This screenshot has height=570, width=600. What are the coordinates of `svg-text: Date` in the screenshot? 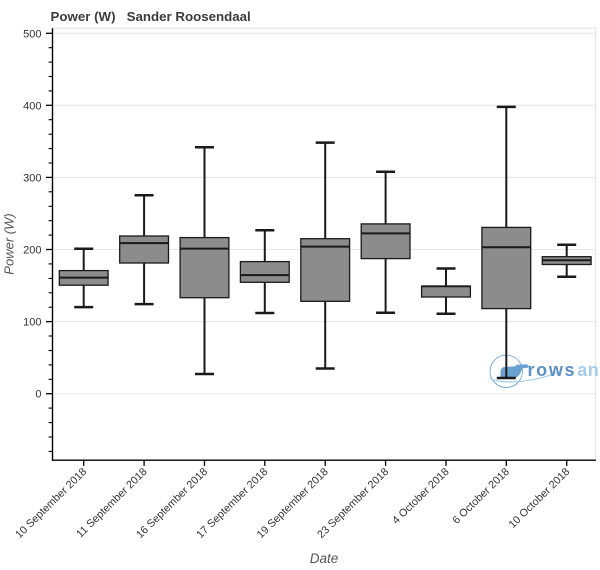 It's located at (324, 558).